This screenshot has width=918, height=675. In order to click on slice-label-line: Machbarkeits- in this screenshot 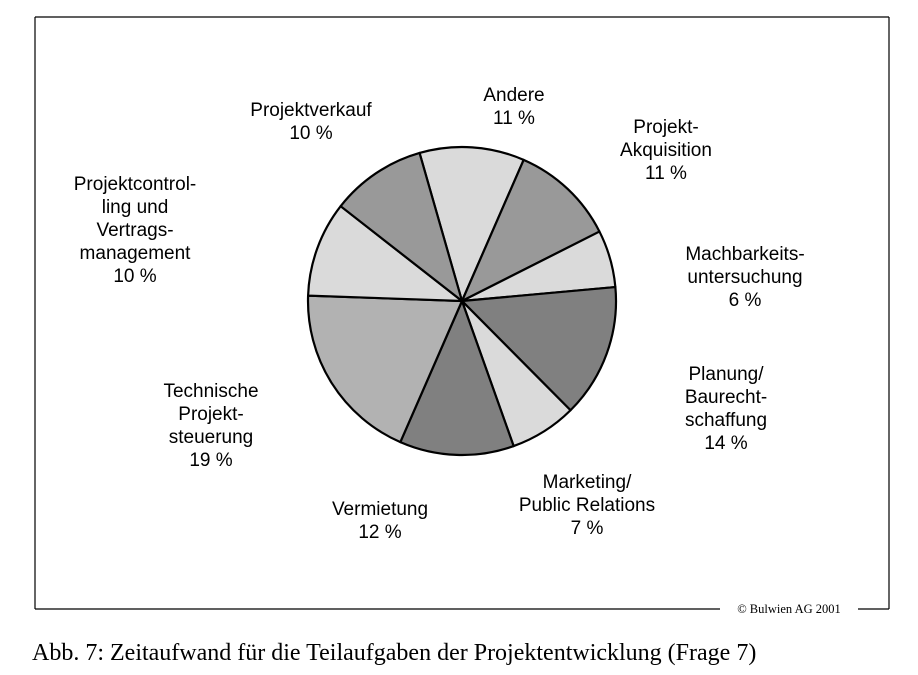, I will do `click(744, 254)`.